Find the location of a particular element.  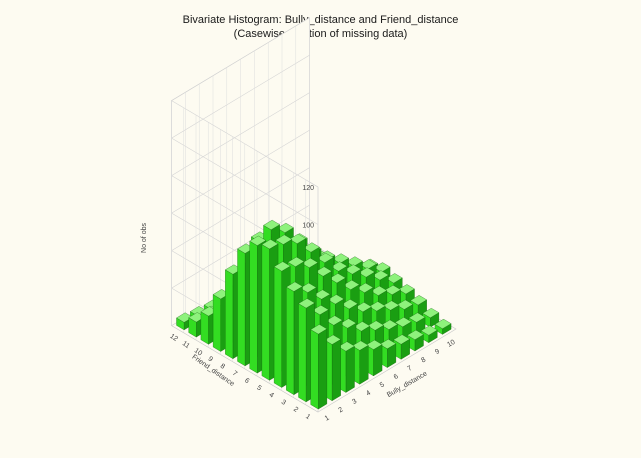

x-tick-label: 5 is located at coordinates (382, 385).